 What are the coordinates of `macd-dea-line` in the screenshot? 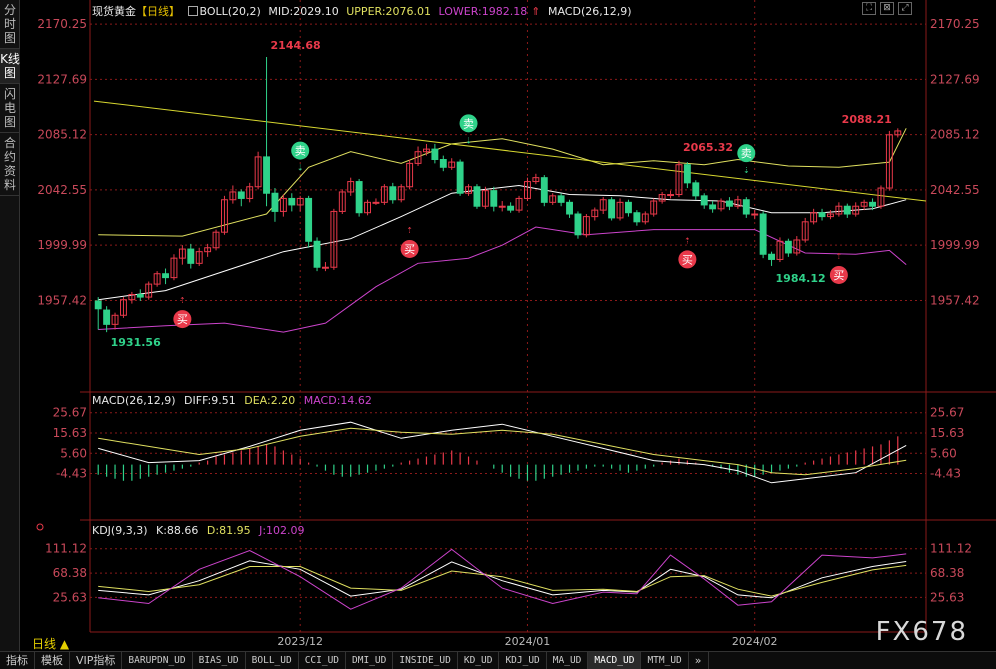 It's located at (502, 451).